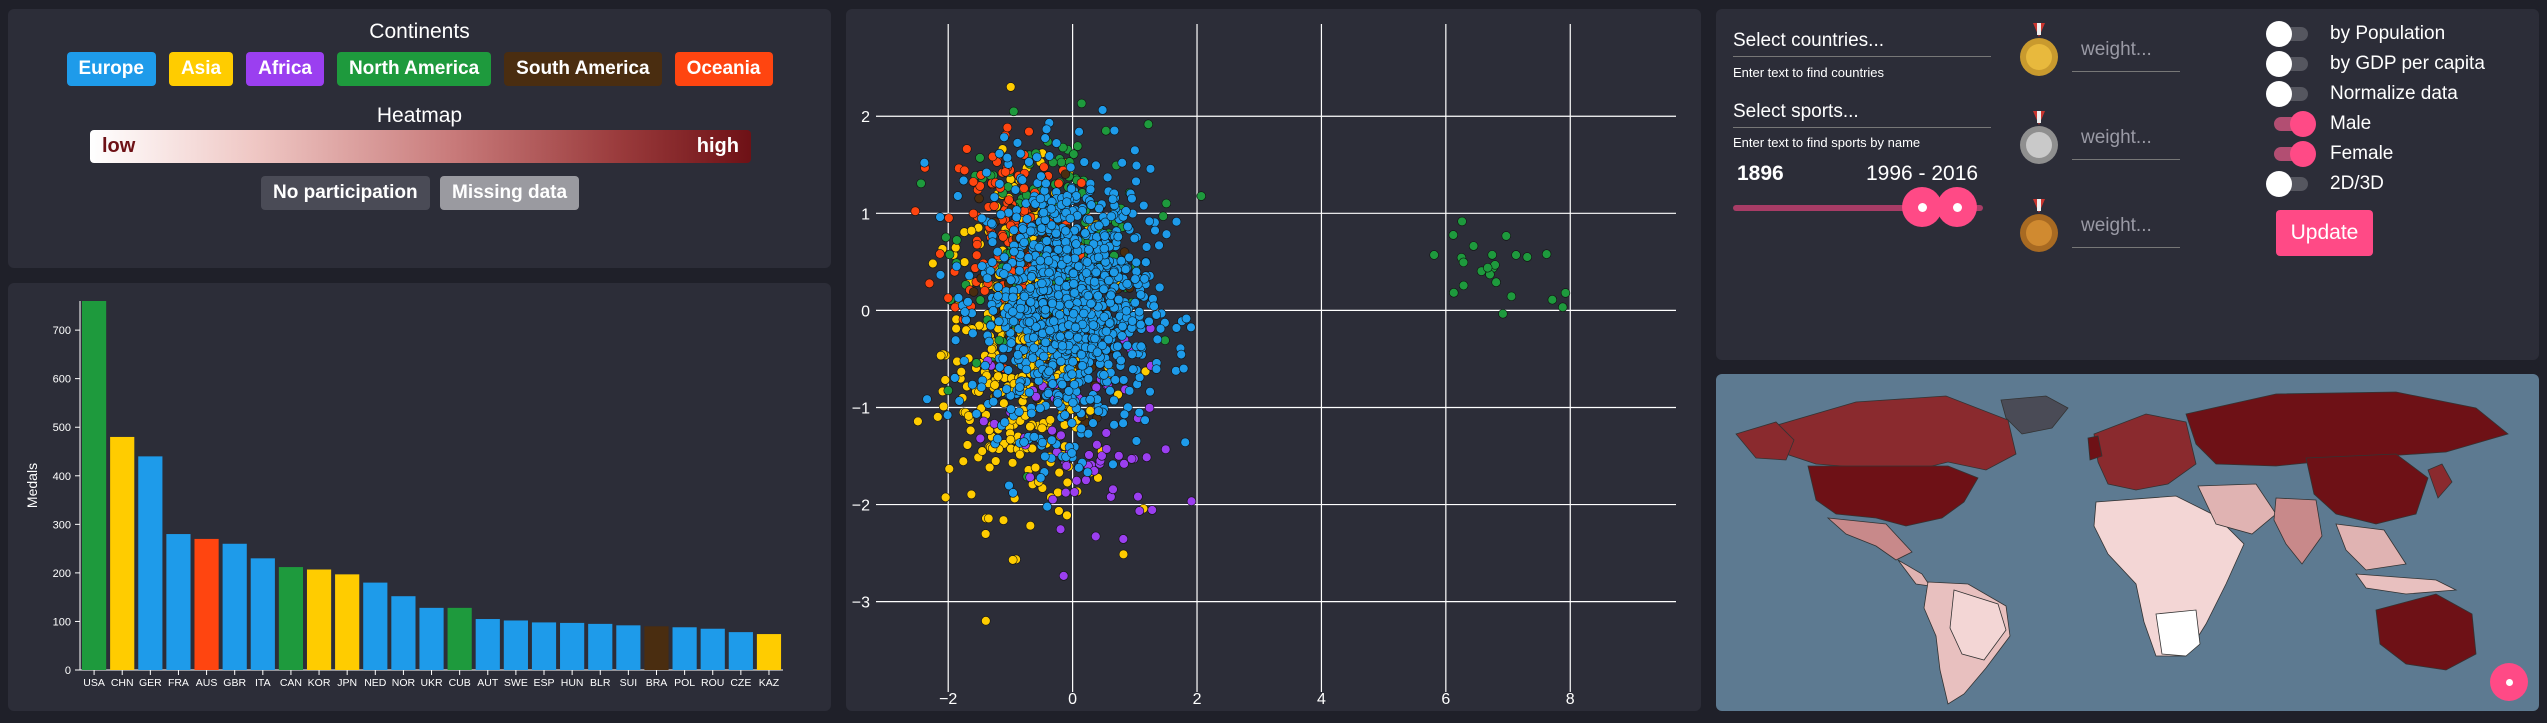 The height and width of the screenshot is (723, 2547). Describe the element at coordinates (201, 69) in the screenshot. I see `chip-asia: Asia` at that location.